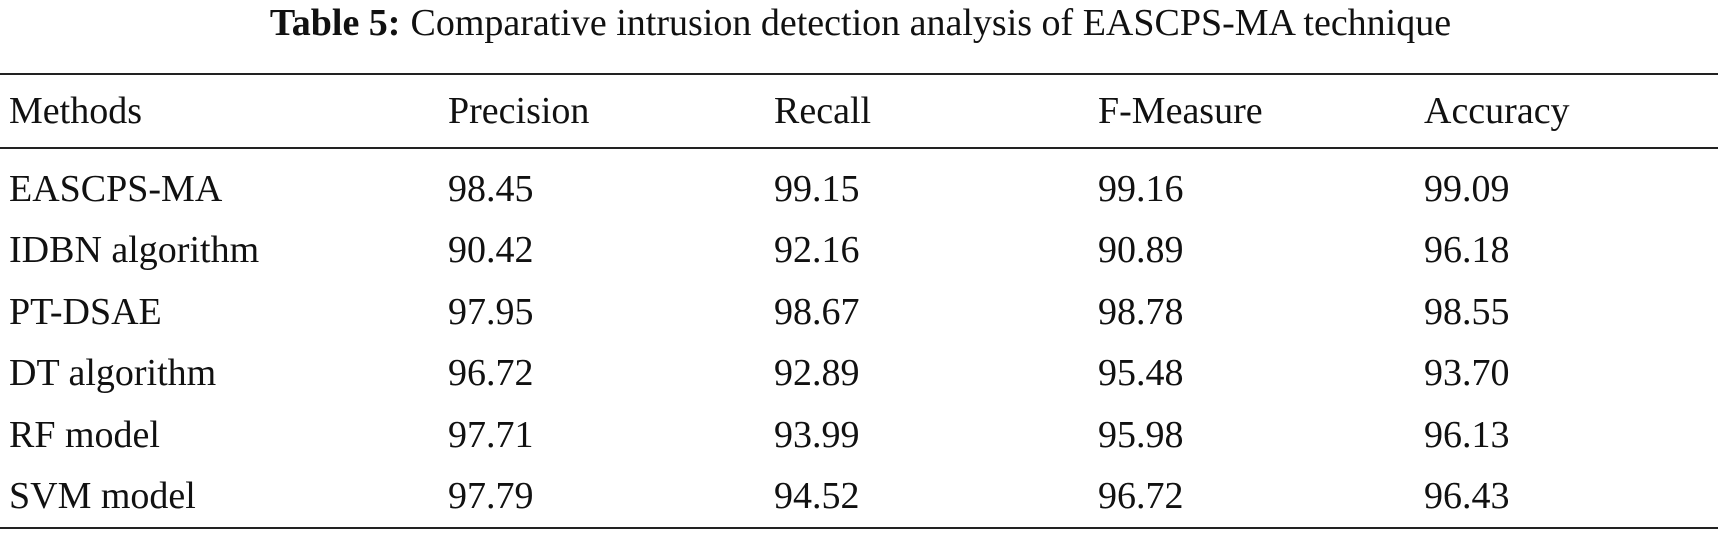 This screenshot has width=1721, height=533. Describe the element at coordinates (1467, 435) in the screenshot. I see `metric-value: 96.13` at that location.